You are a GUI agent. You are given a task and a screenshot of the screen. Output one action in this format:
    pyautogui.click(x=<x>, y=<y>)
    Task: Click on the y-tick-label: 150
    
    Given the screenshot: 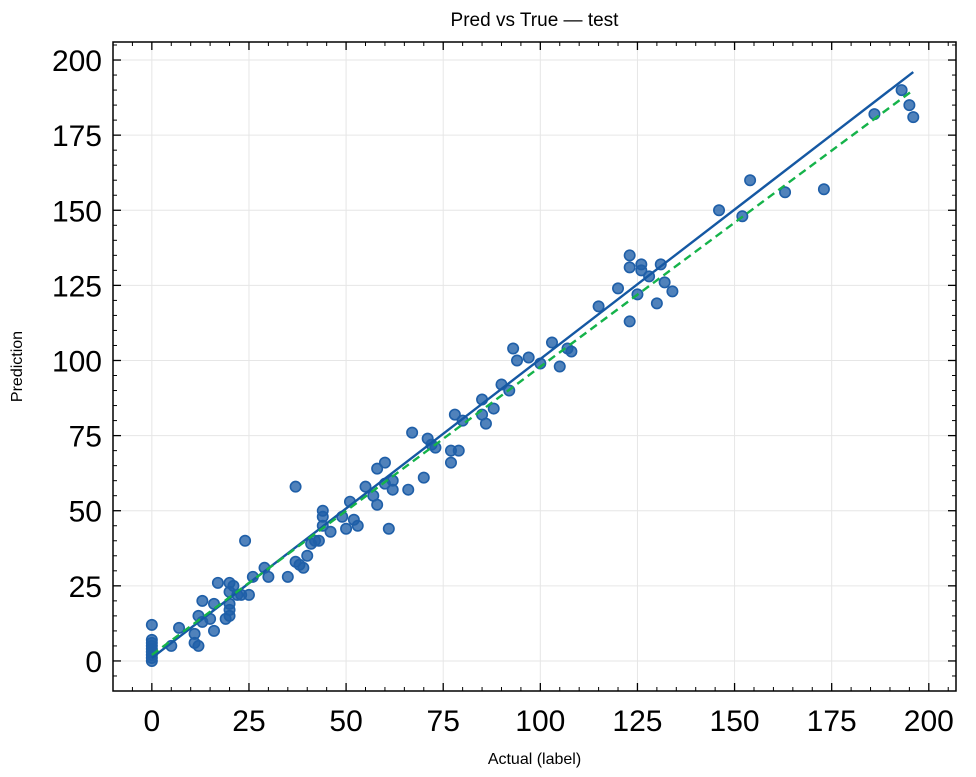 What is the action you would take?
    pyautogui.click(x=77, y=211)
    